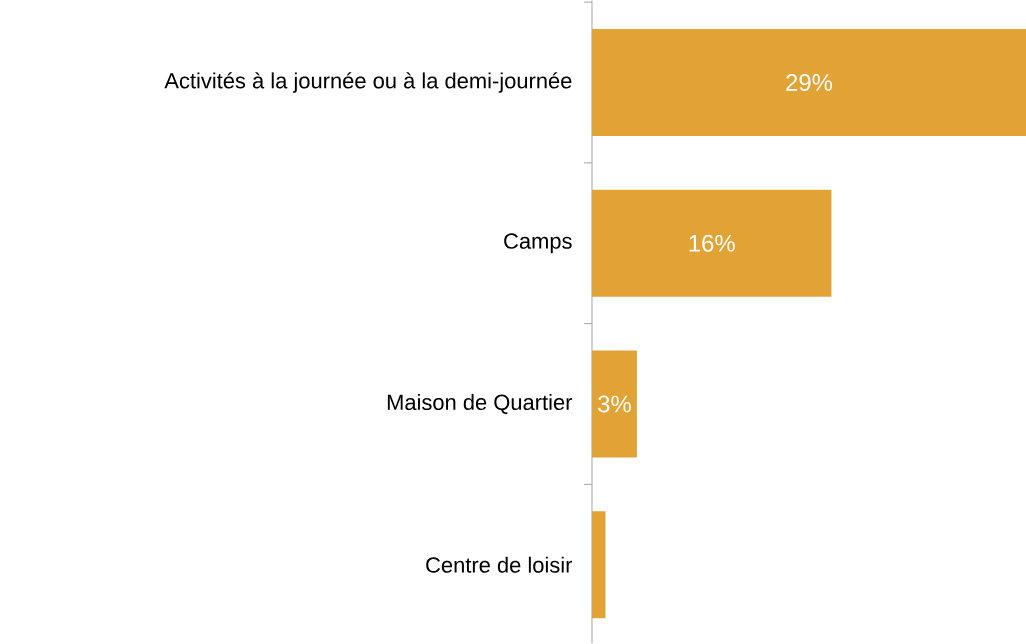 The width and height of the screenshot is (1026, 644). I want to click on y-tick-label: Centre de loisir, so click(499, 564).